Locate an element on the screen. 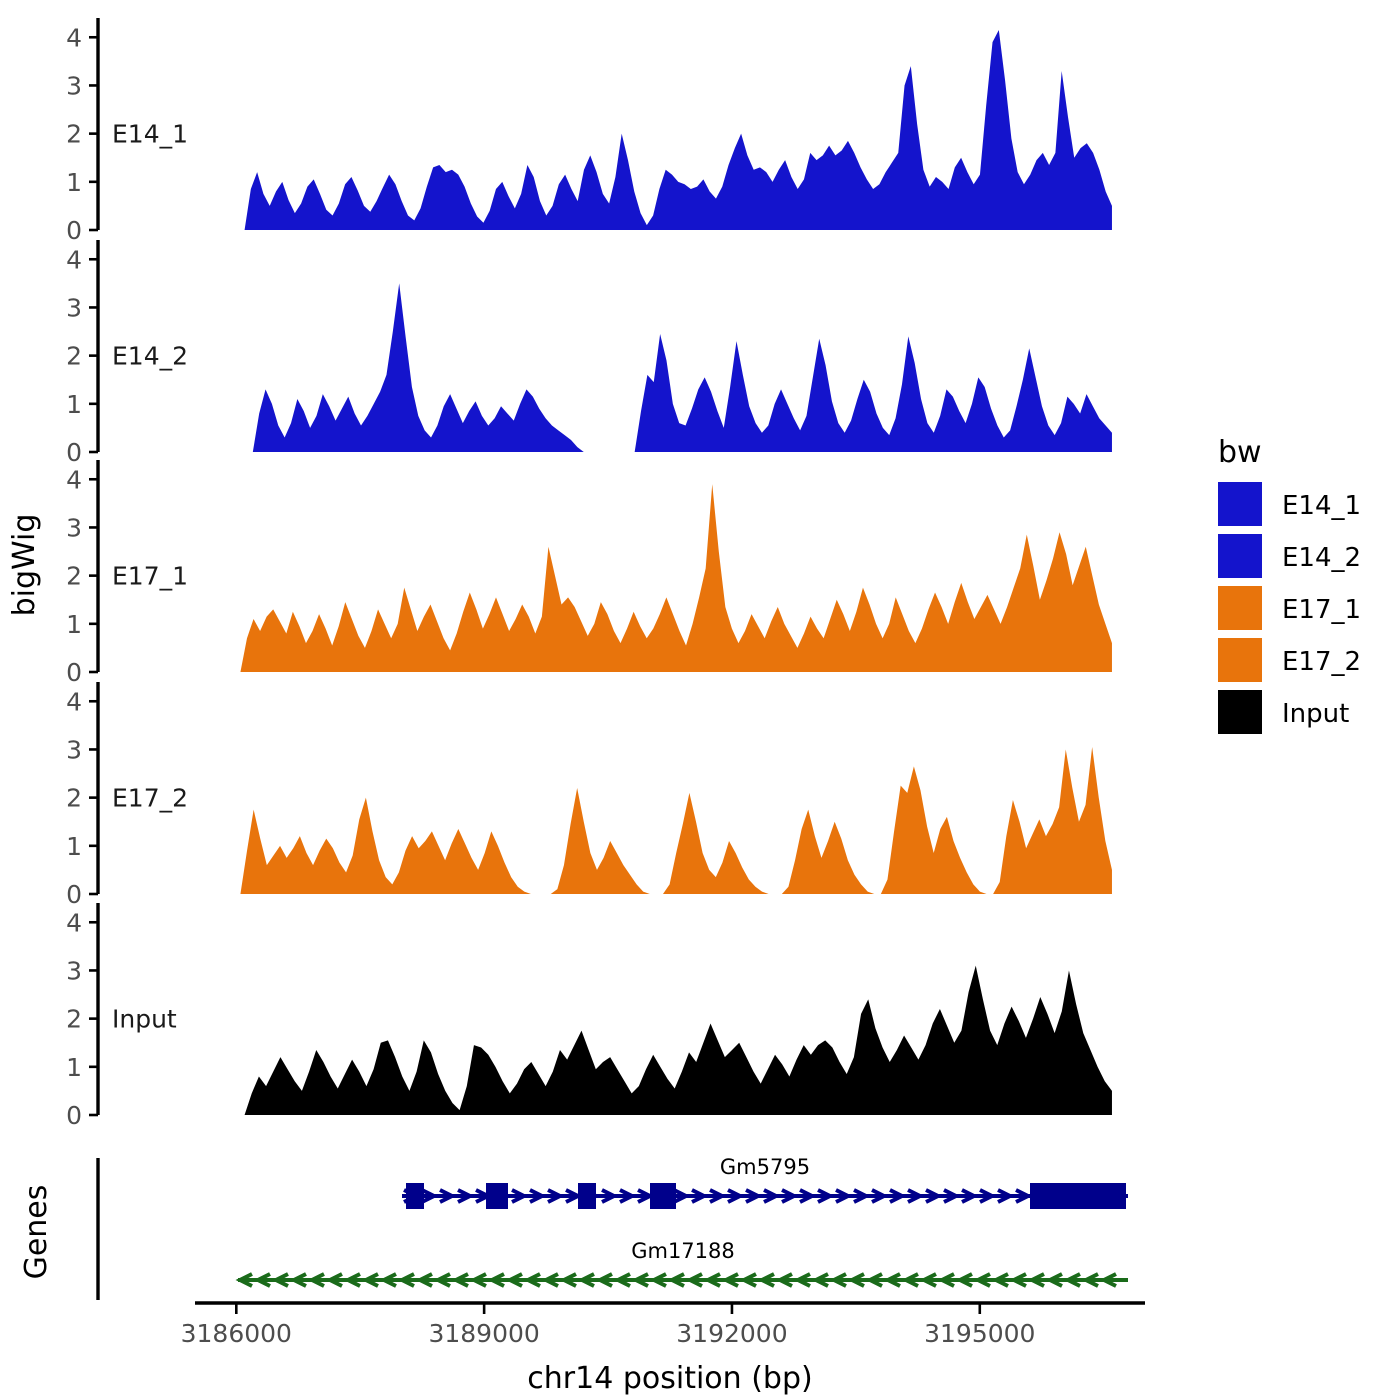 The width and height of the screenshot is (1400, 1400). gene-gm5795: Gm5795 is located at coordinates (765, 1182).